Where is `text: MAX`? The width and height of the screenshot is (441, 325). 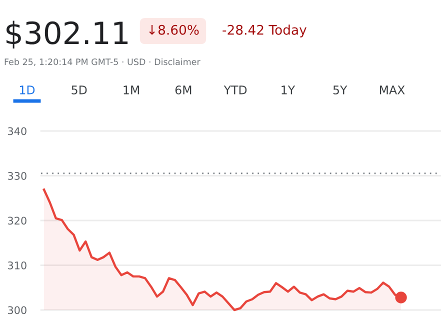 text: MAX is located at coordinates (392, 90).